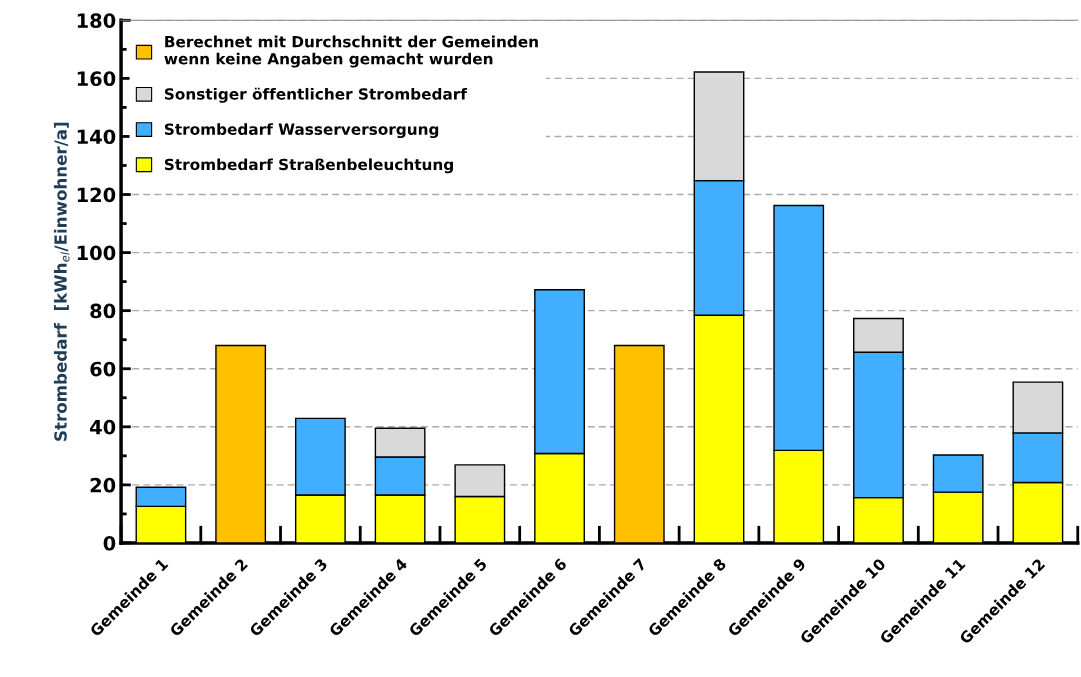 The width and height of the screenshot is (1081, 677). I want to click on y-tick-label: 120, so click(96, 195).